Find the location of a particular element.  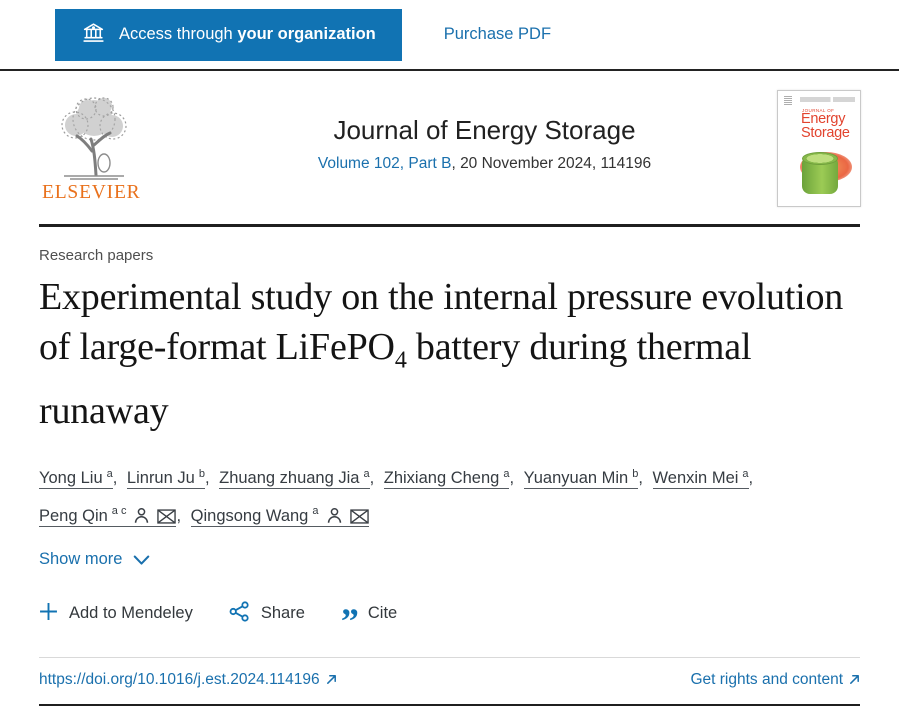

author-name: Zhuang zhuang Jia is located at coordinates (289, 478).